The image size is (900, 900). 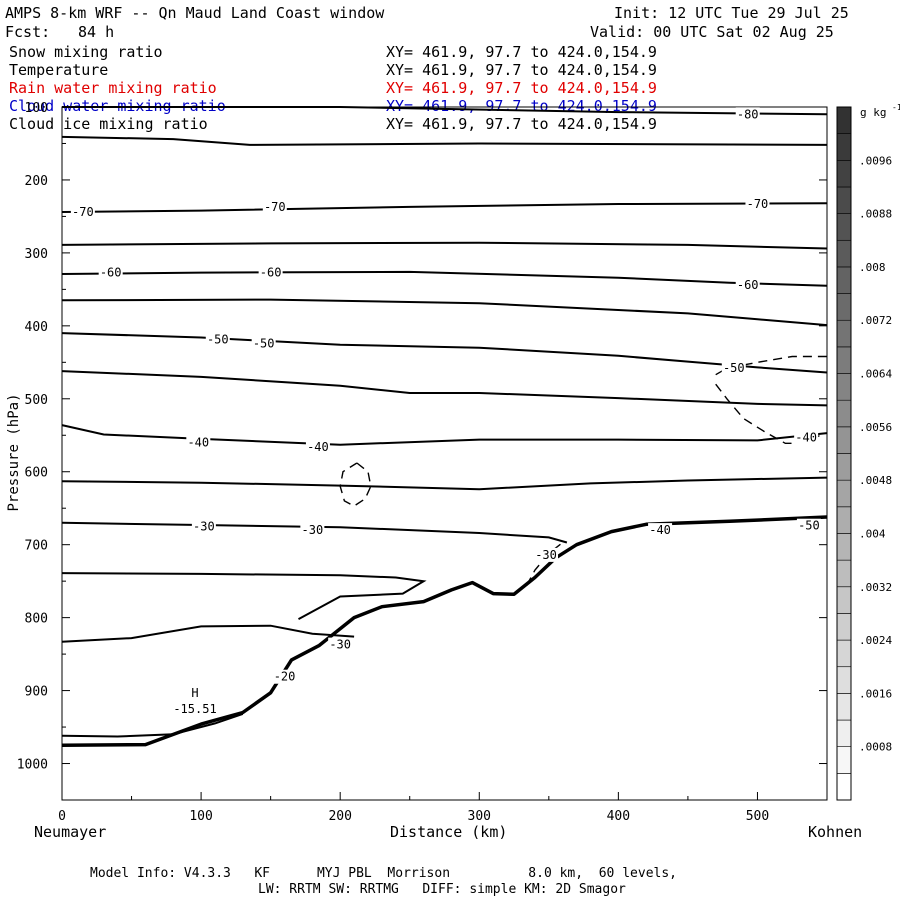 I want to click on y-tick-label: 500, so click(x=36, y=400).